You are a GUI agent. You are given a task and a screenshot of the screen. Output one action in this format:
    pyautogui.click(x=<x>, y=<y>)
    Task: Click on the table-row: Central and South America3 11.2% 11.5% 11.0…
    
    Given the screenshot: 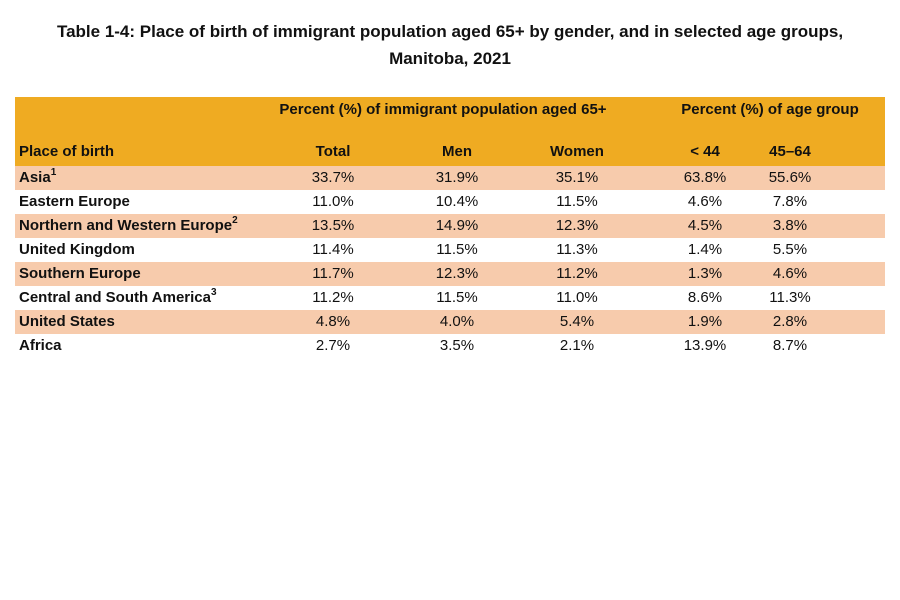 What is the action you would take?
    pyautogui.click(x=450, y=298)
    